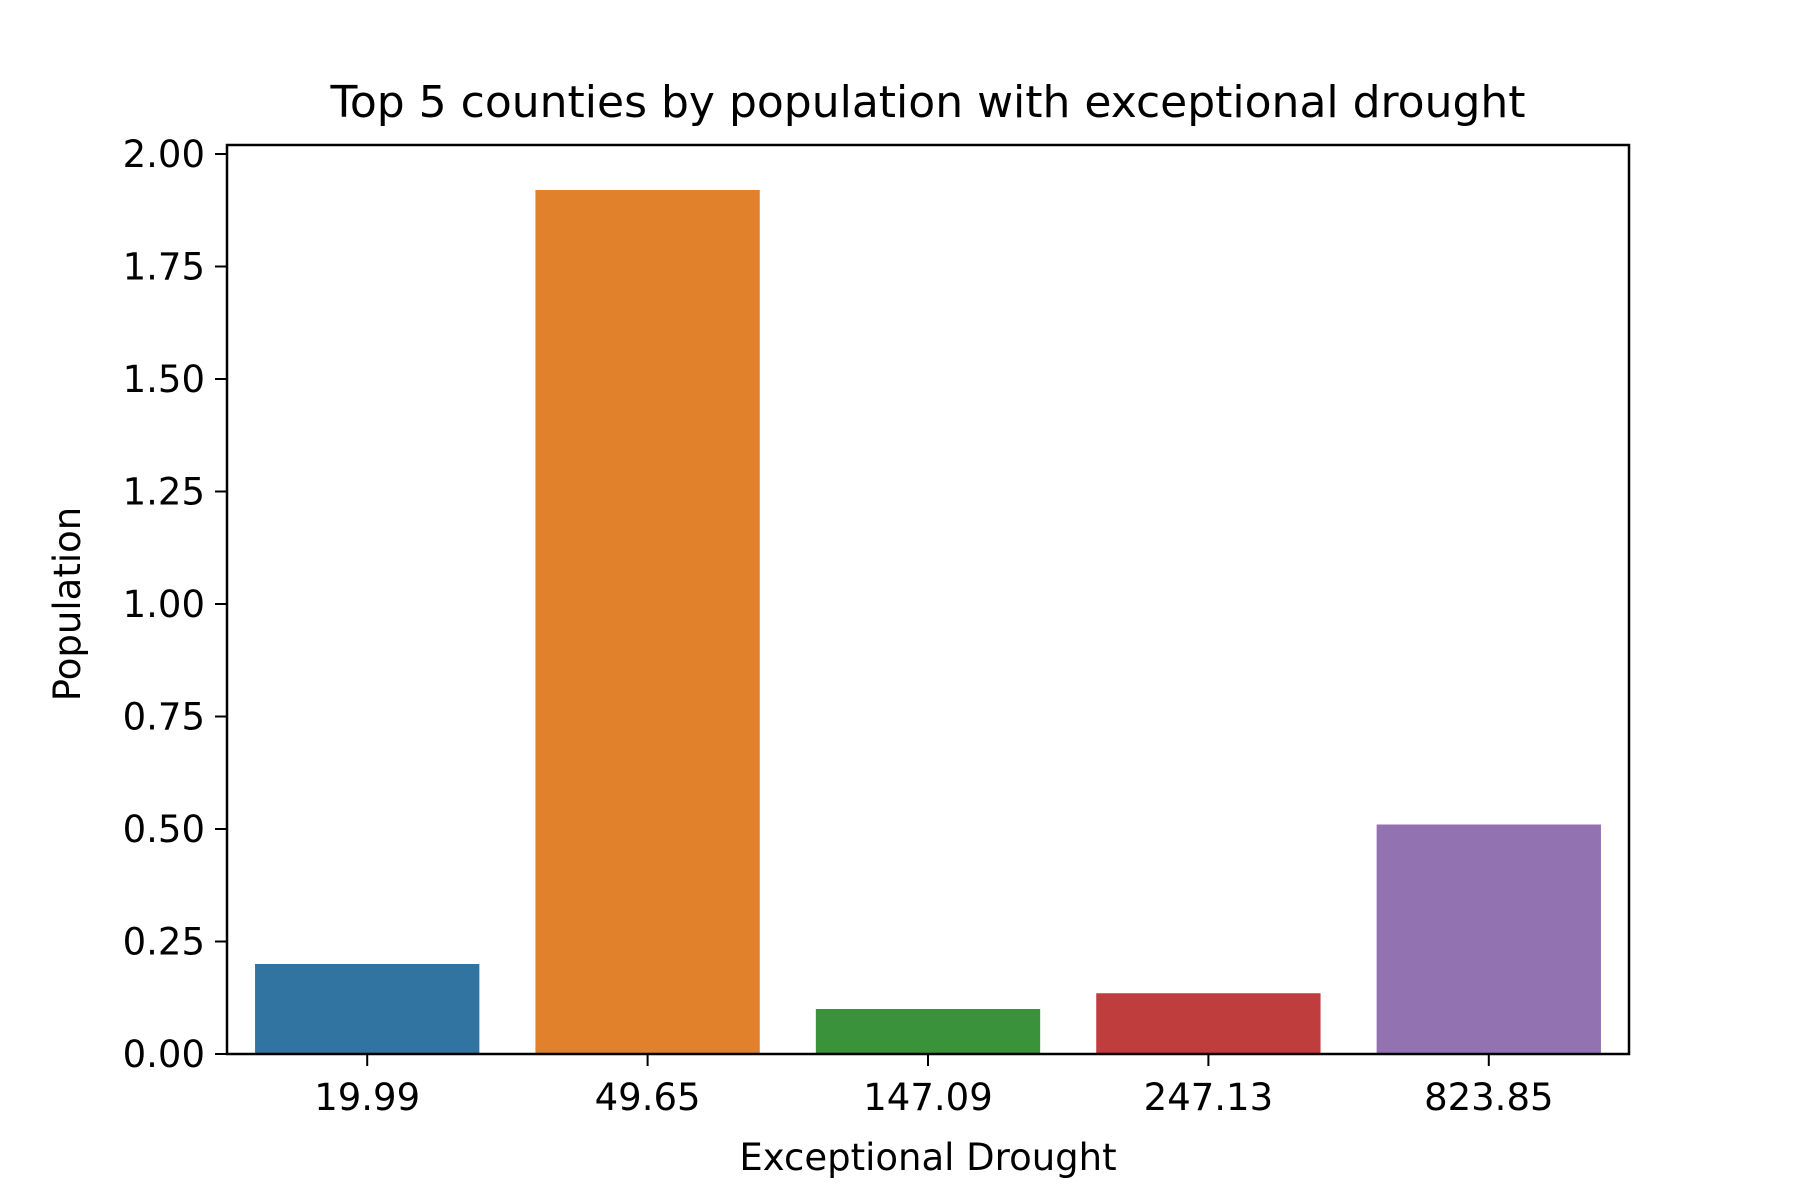 The width and height of the screenshot is (1800, 1200). I want to click on bar-823.85, so click(1488, 939).